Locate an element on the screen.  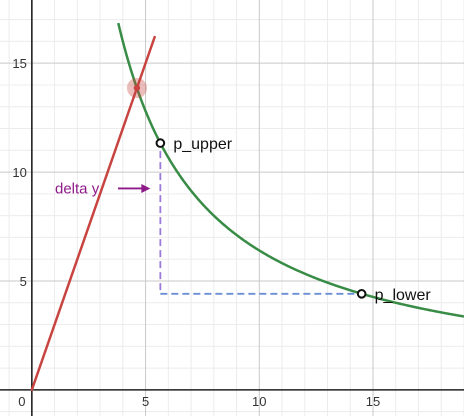
p-lower-label: p_lower is located at coordinates (403, 295).